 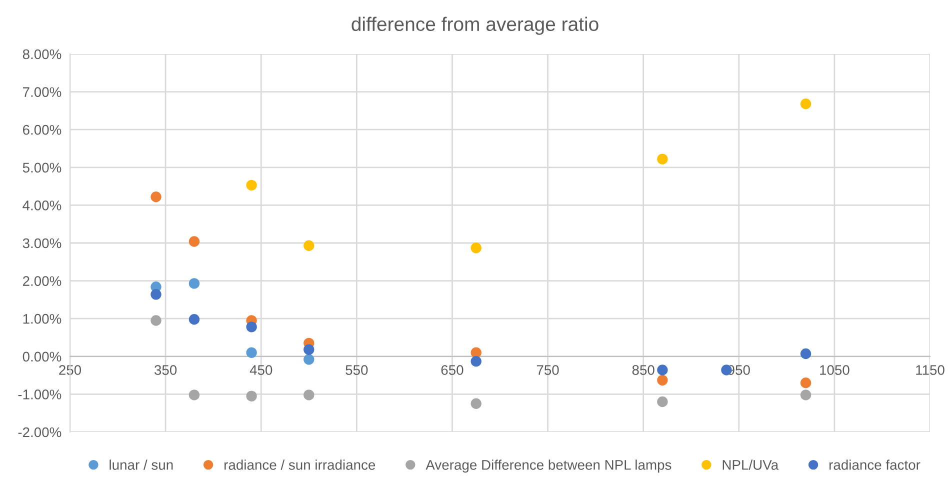 What do you see at coordinates (261, 370) in the screenshot?
I see `x-tick-label: 450` at bounding box center [261, 370].